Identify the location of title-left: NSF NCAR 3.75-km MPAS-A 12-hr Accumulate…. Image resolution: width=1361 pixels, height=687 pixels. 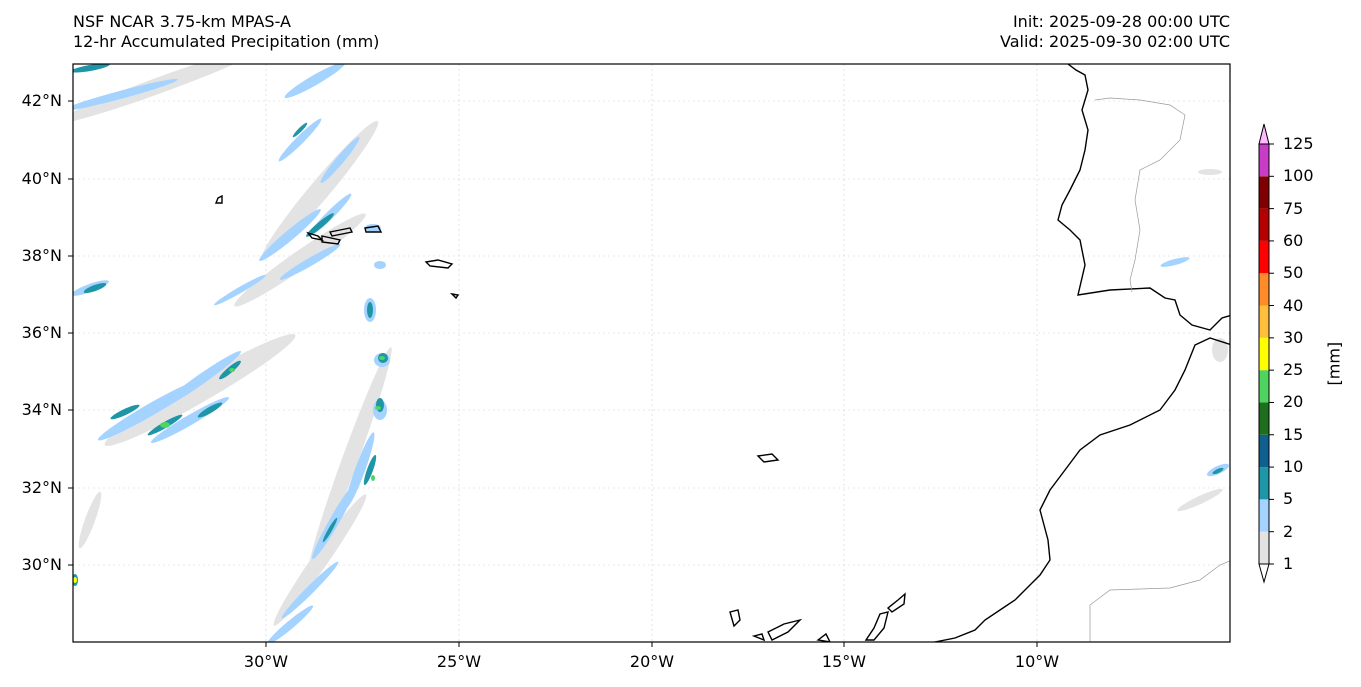
(226, 32).